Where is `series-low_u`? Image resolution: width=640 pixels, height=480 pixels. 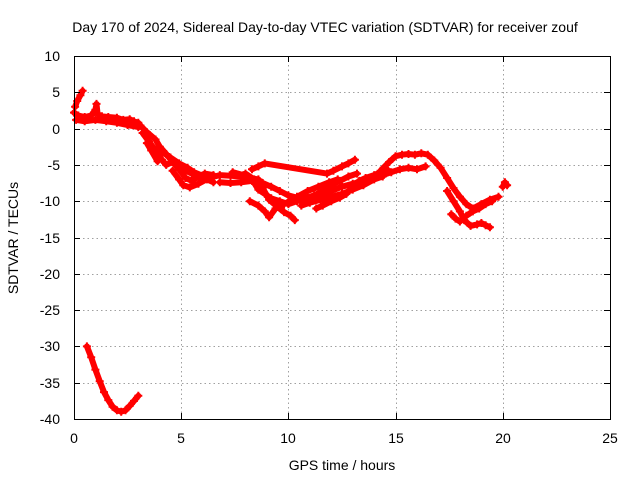 series-low_u is located at coordinates (112, 379).